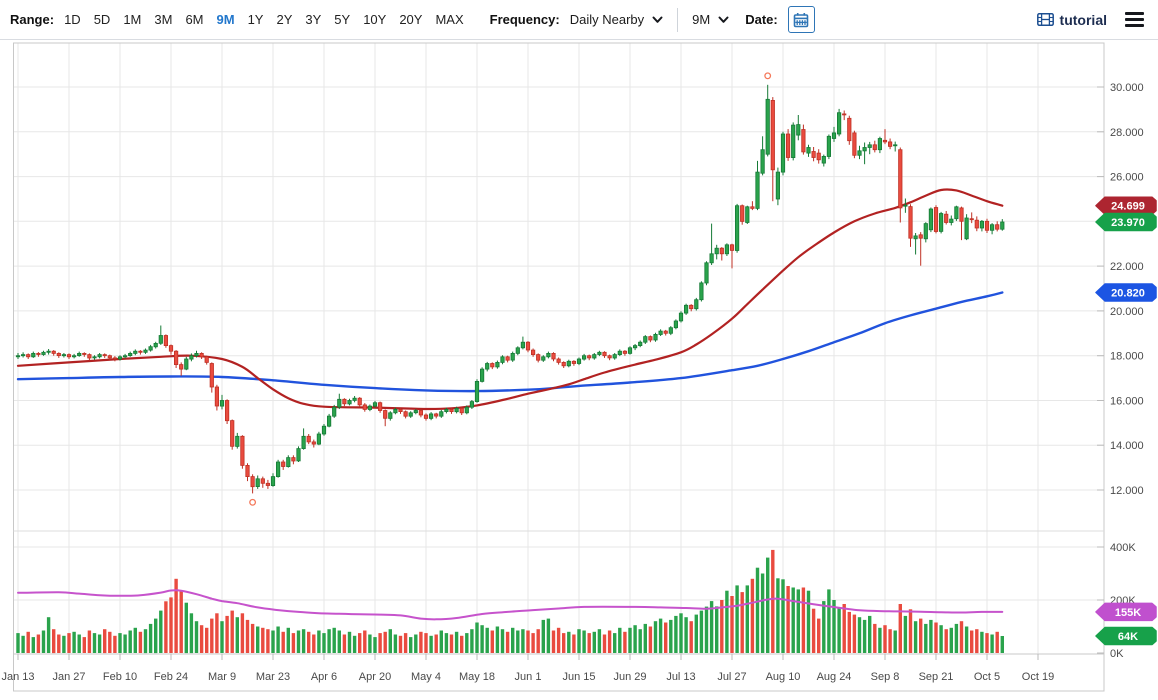  I want to click on frequency-value: Daily Nearby, so click(607, 19).